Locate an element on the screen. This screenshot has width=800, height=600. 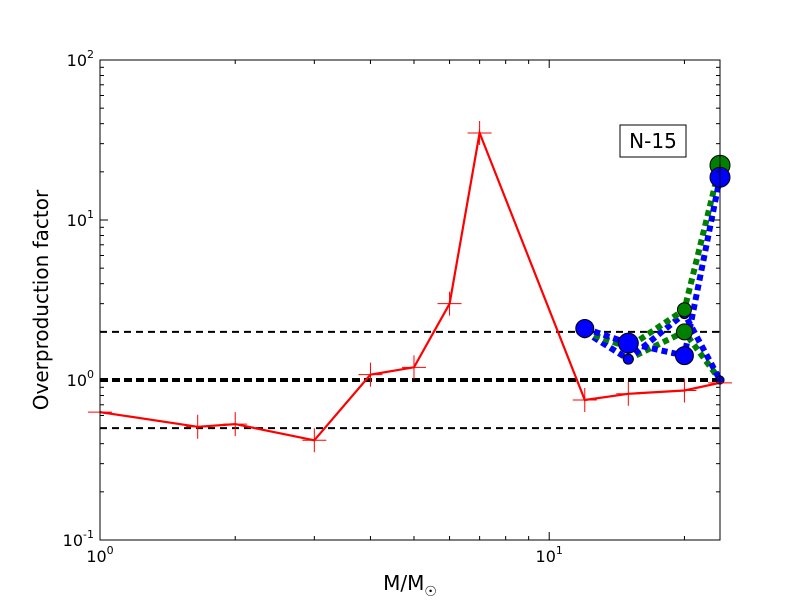
x-tick-label-0: 10⁰ is located at coordinates (99, 555).